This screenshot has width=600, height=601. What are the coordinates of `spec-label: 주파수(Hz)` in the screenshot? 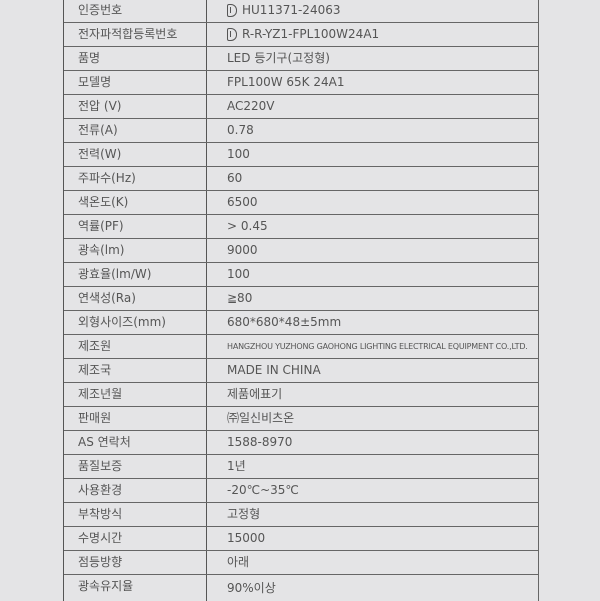 It's located at (135, 178).